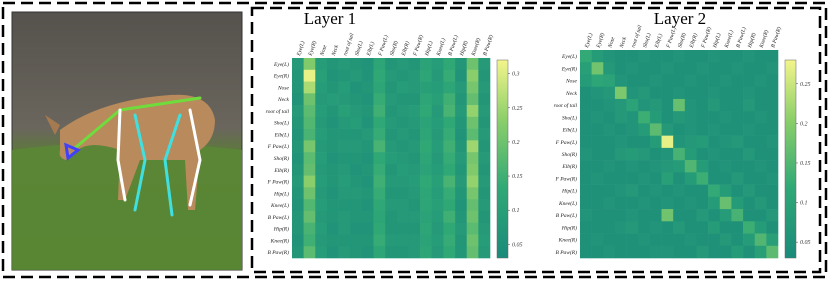 The image size is (830, 281). Describe the element at coordinates (418, 46) in the screenshot. I see `column-label: F Paw(R)` at that location.